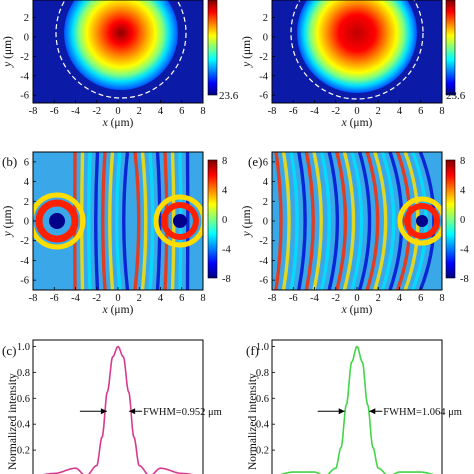  What do you see at coordinates (118, 310) in the screenshot?
I see `x-axis-label: x (μm)` at bounding box center [118, 310].